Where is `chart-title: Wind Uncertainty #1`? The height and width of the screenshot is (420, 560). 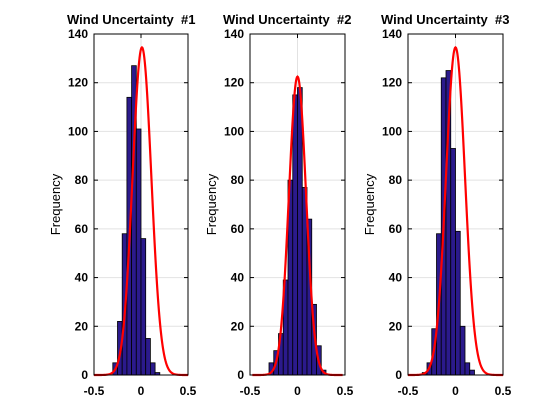
chart-title: Wind Uncertainty #1 is located at coordinates (131, 19).